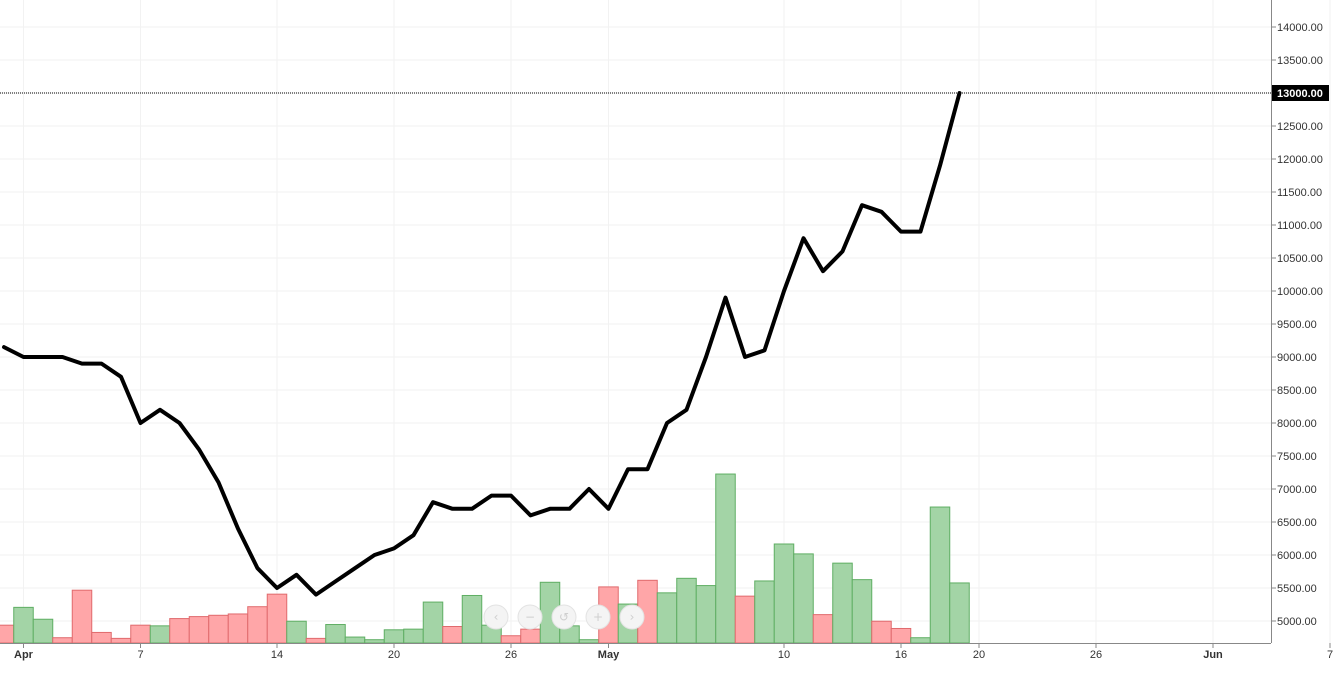 The image size is (1336, 674). What do you see at coordinates (1297, 556) in the screenshot?
I see `y-tick-label: 6000.00` at bounding box center [1297, 556].